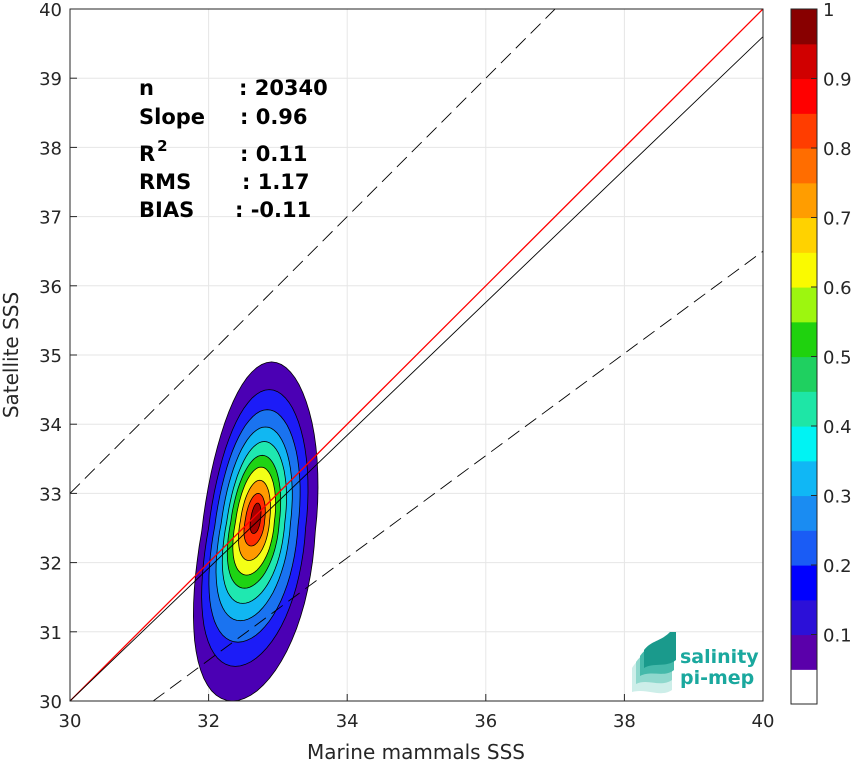  What do you see at coordinates (837, 219) in the screenshot?
I see `colorbar-tick-label: 0.7` at bounding box center [837, 219].